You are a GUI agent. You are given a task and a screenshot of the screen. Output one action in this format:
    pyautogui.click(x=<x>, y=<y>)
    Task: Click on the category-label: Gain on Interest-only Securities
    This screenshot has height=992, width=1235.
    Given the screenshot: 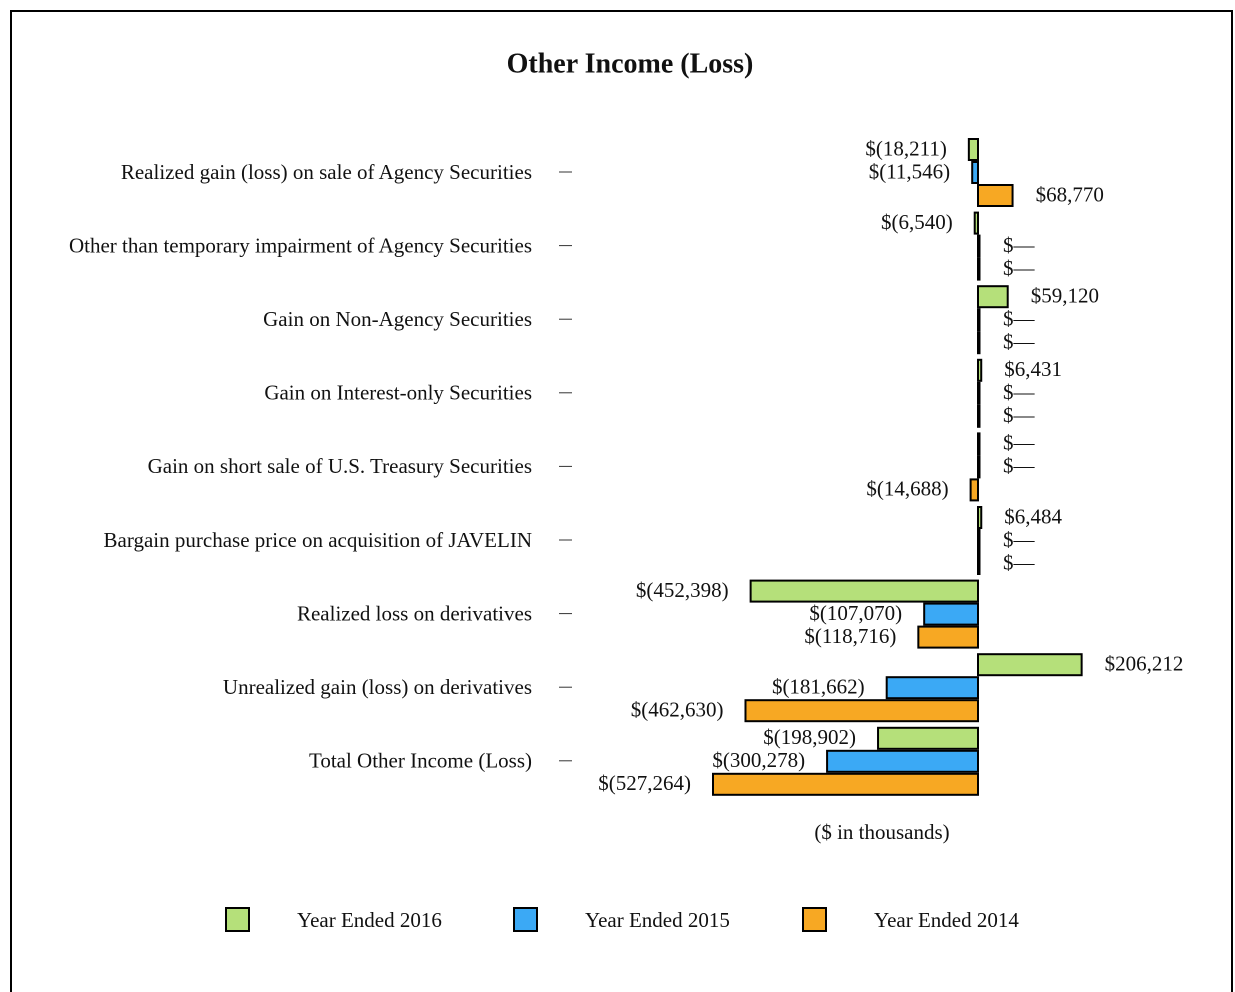 What is the action you would take?
    pyautogui.click(x=398, y=393)
    